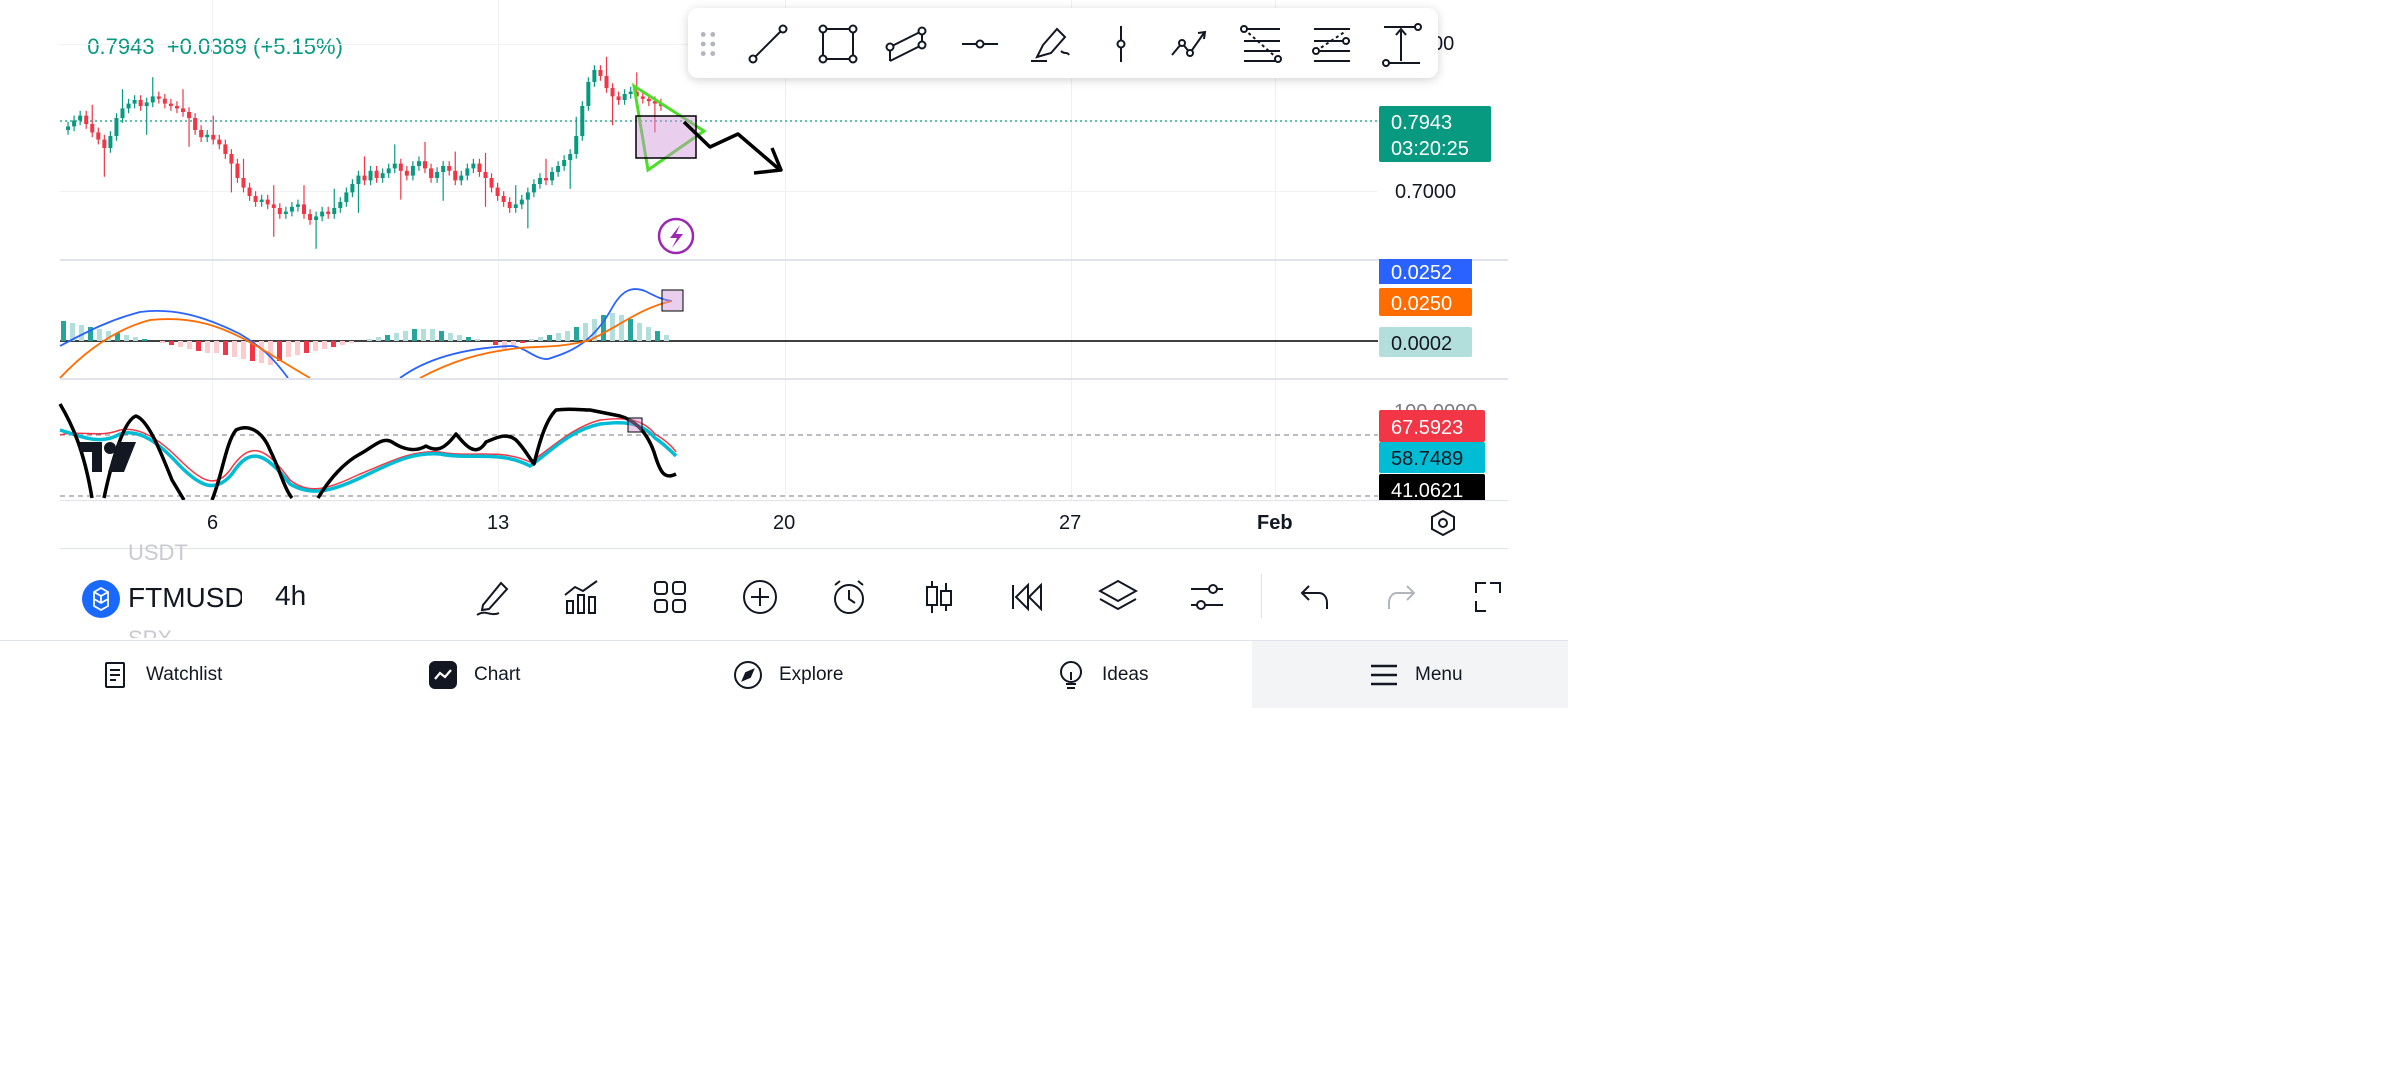 Image resolution: width=2400 pixels, height=1080 pixels. I want to click on nav-watchlist: Watchlist, so click(161, 674).